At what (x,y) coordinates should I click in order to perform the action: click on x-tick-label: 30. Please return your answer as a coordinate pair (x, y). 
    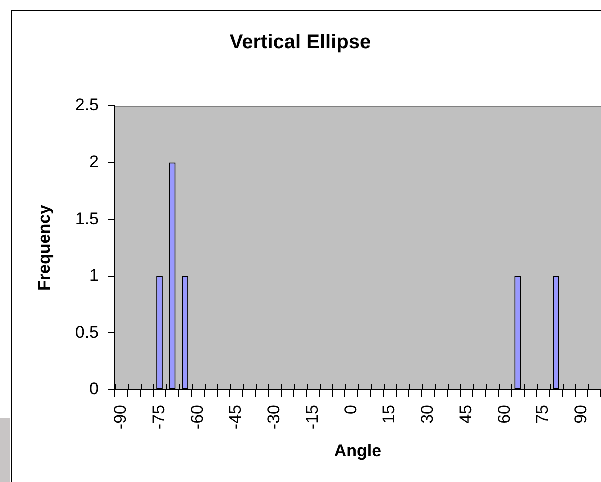
    Looking at the image, I should click on (428, 414).